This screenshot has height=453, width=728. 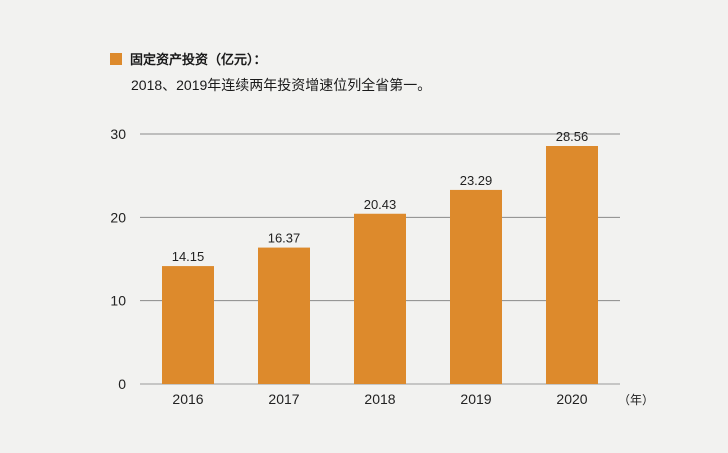 I want to click on x-tick-label-2018: 2018, so click(x=379, y=399).